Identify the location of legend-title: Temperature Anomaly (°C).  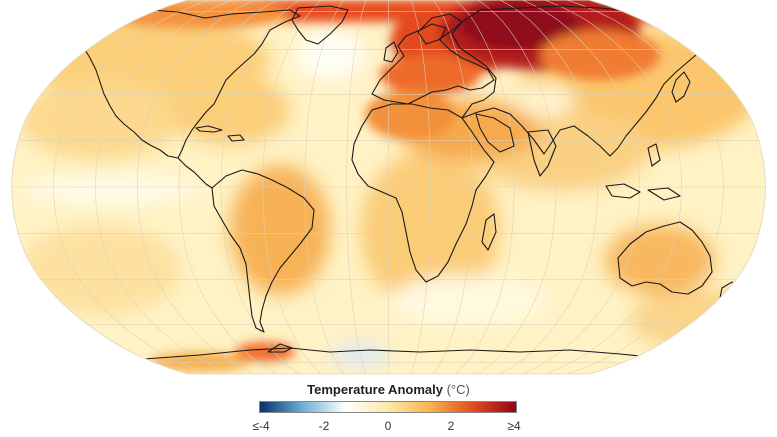
(388, 389).